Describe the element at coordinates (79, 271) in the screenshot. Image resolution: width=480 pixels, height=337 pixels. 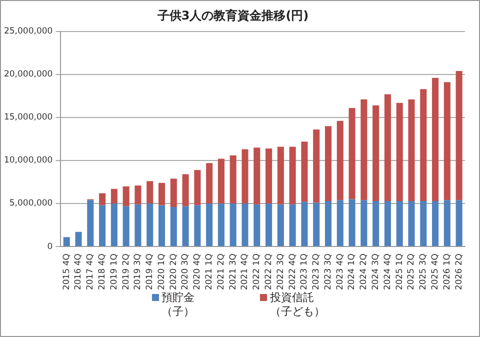
I see `x-tick-label: 2016 4Q` at that location.